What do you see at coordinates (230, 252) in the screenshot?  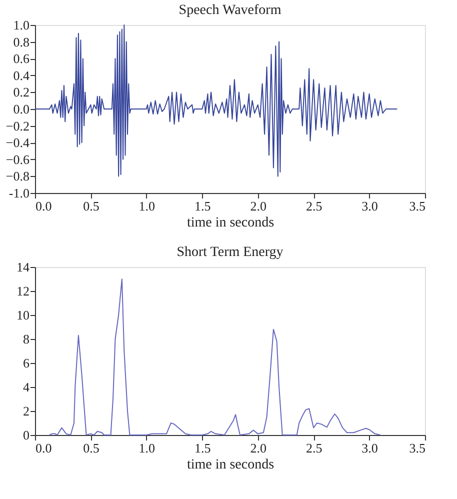 I see `chart-title: Short Term Energy` at bounding box center [230, 252].